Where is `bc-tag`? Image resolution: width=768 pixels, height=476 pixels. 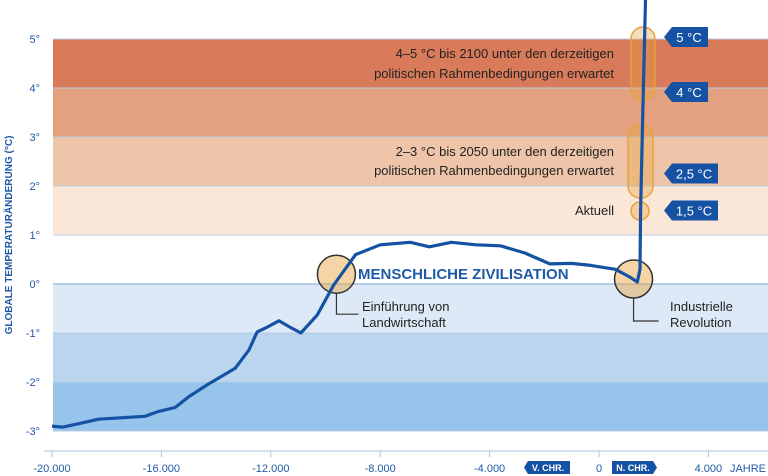 bc-tag is located at coordinates (547, 467).